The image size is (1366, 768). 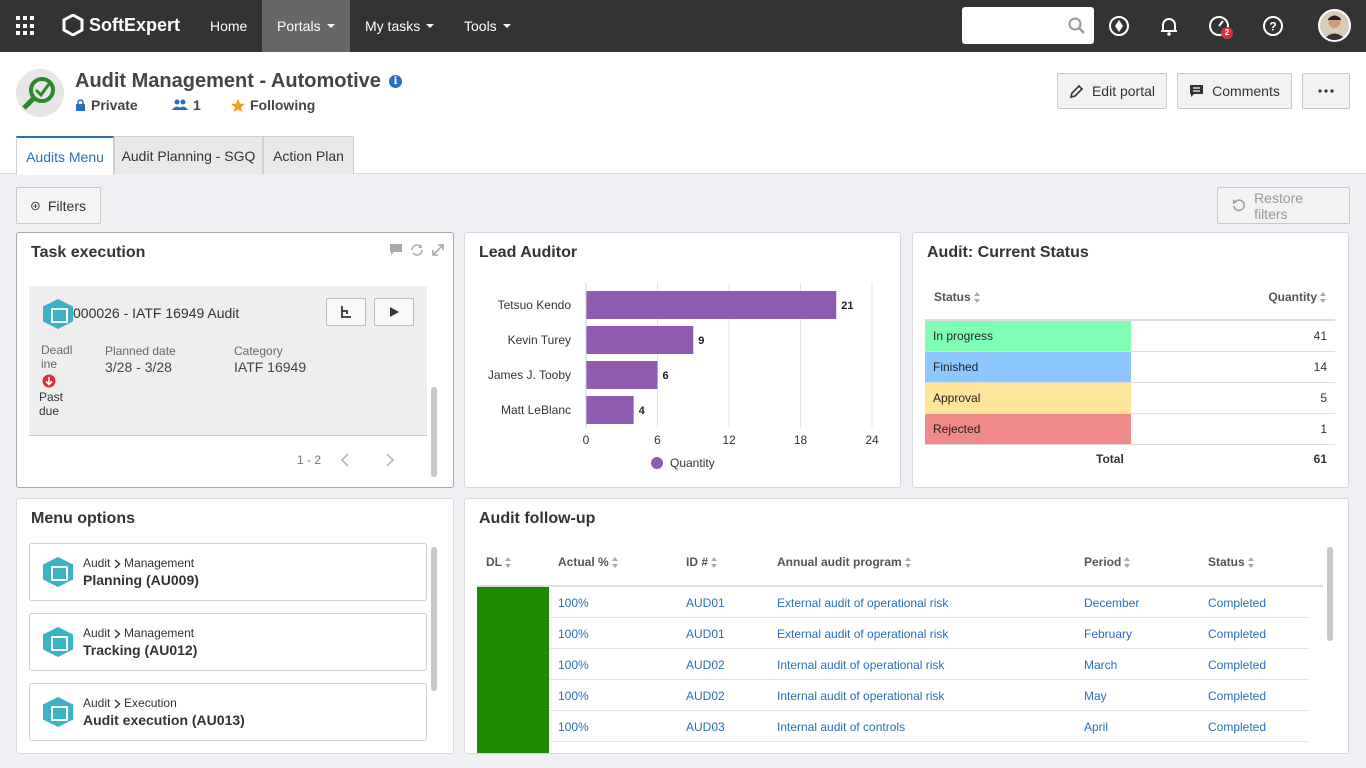 What do you see at coordinates (58, 205) in the screenshot?
I see `filters-button: Filters` at bounding box center [58, 205].